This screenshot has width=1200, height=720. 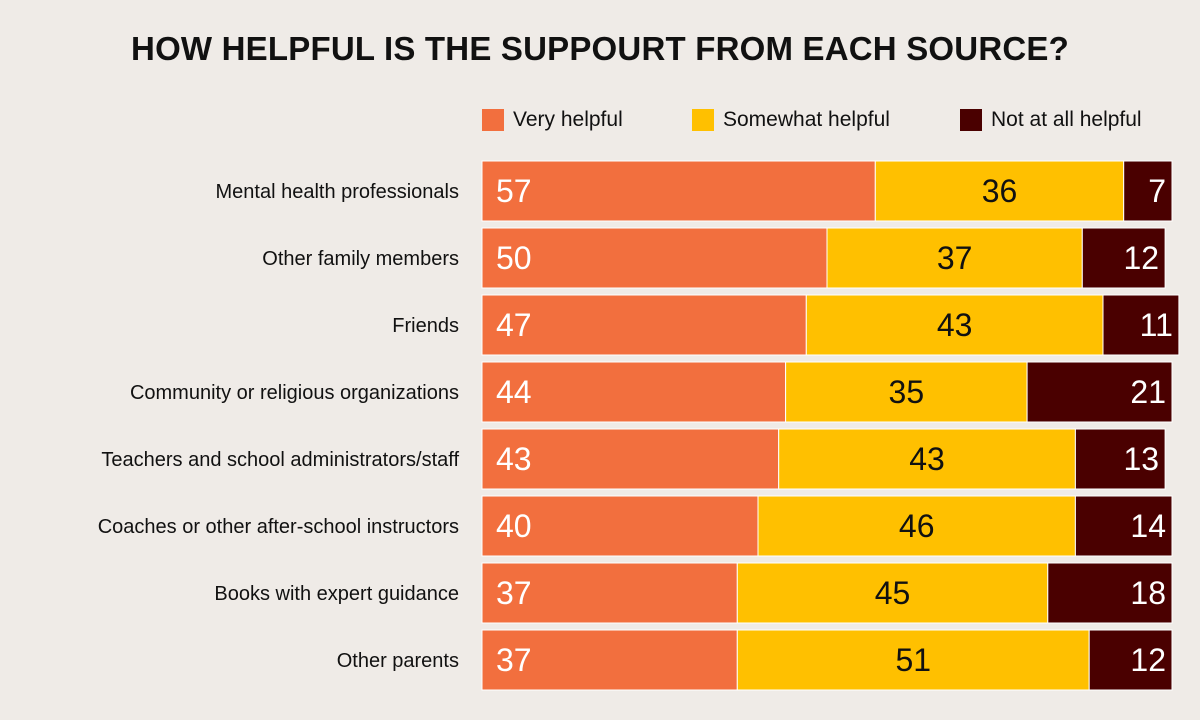 What do you see at coordinates (620, 526) in the screenshot?
I see `bar-coaches-or-other-after-school-instructors-very-helpful` at bounding box center [620, 526].